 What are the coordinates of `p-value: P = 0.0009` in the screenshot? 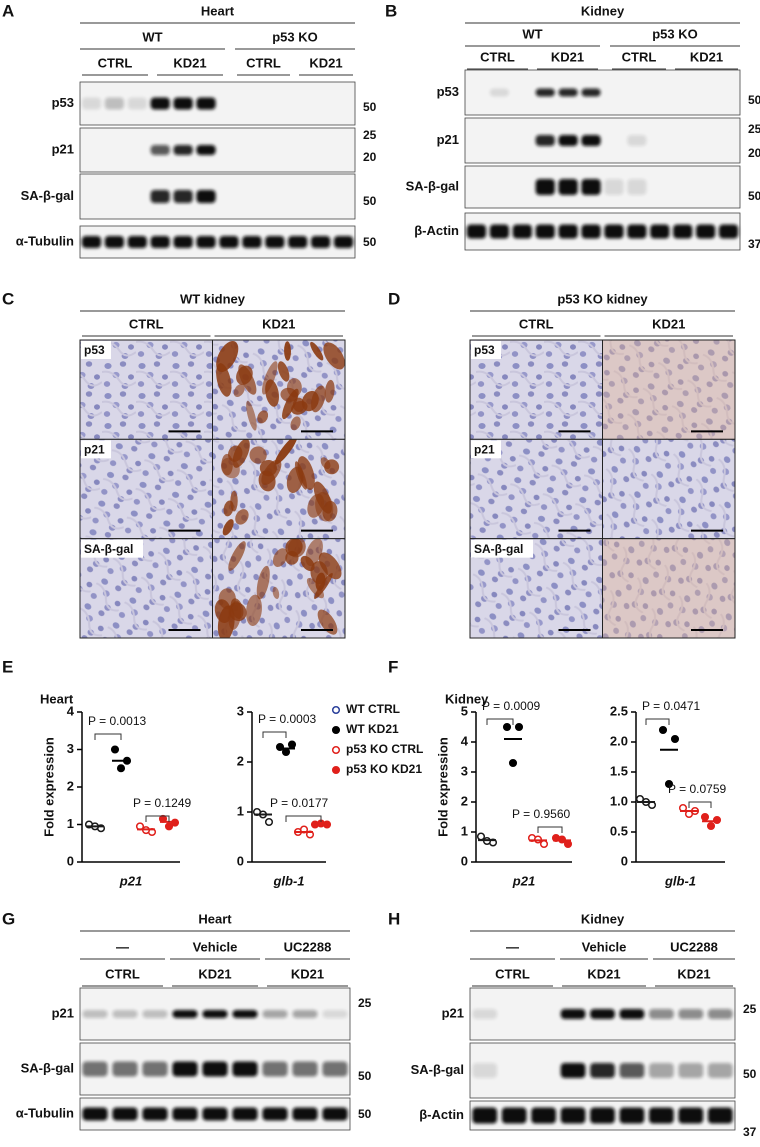 It's located at (511, 706).